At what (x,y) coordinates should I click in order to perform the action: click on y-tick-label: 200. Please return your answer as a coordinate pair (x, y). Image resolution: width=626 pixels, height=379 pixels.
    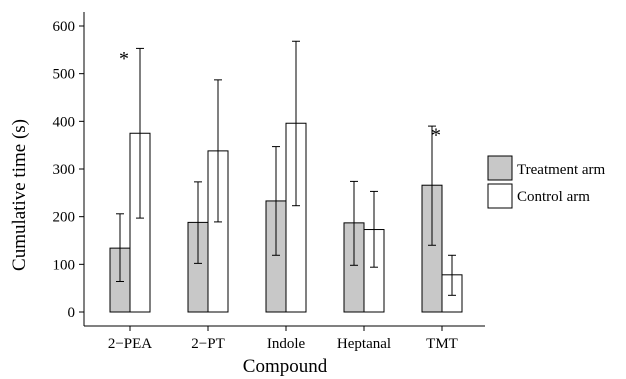
    Looking at the image, I should click on (64, 218).